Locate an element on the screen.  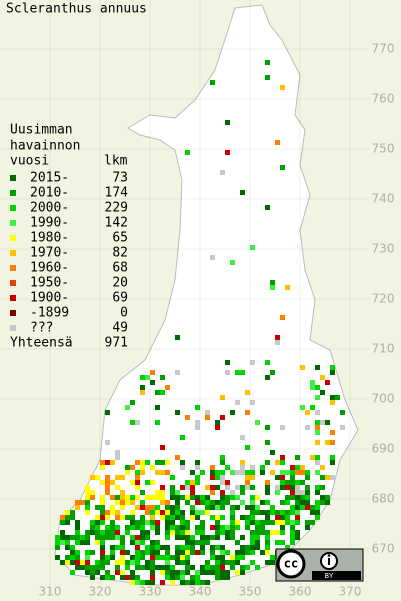
legend-column: vuosi is located at coordinates (29, 161).